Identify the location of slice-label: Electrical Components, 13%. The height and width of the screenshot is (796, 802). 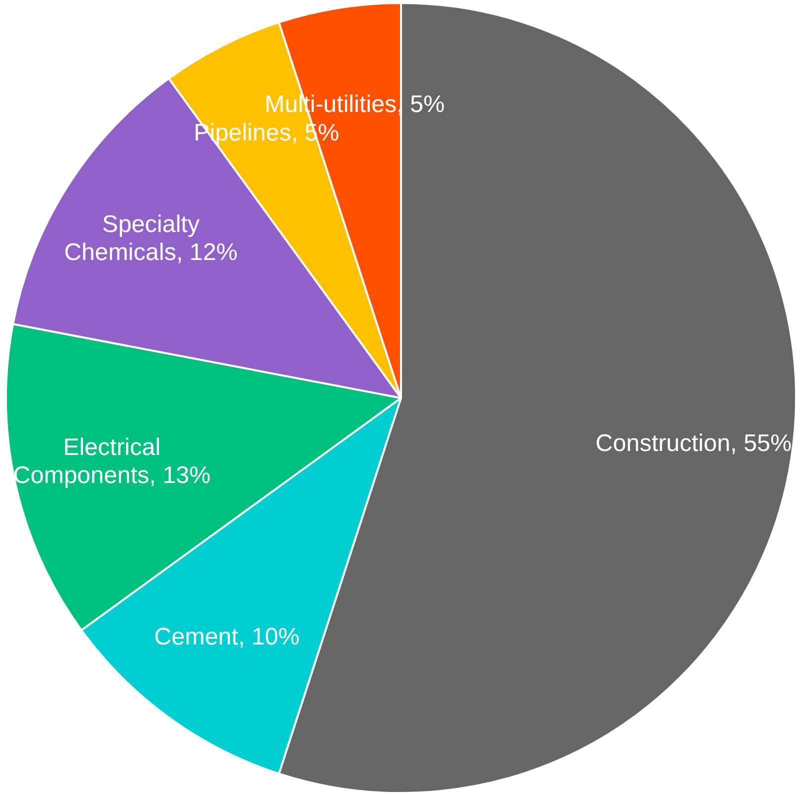
(112, 462).